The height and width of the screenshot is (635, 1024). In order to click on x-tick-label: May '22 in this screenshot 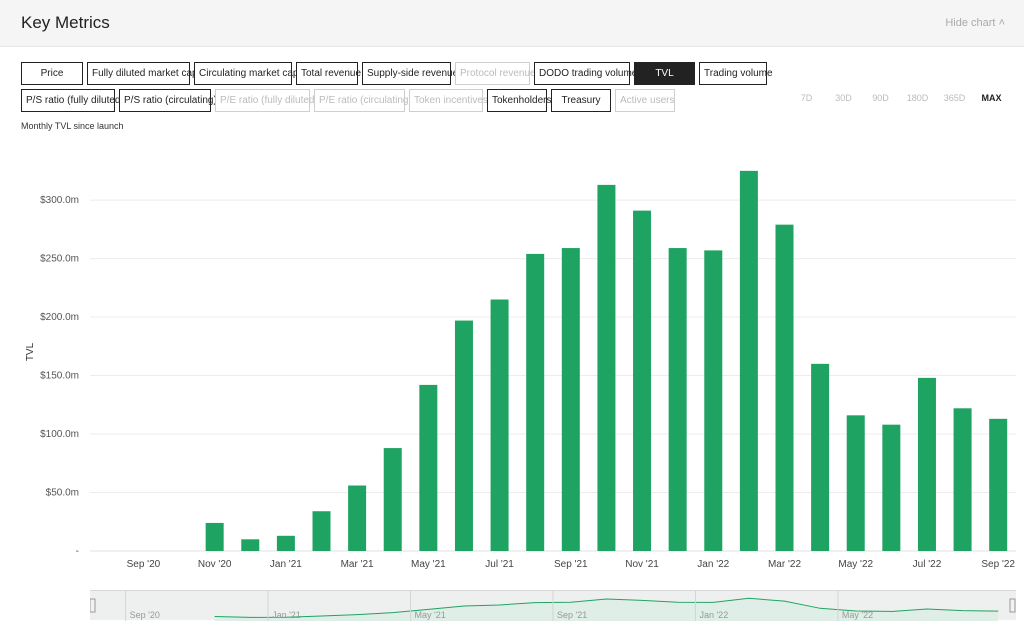, I will do `click(855, 564)`.